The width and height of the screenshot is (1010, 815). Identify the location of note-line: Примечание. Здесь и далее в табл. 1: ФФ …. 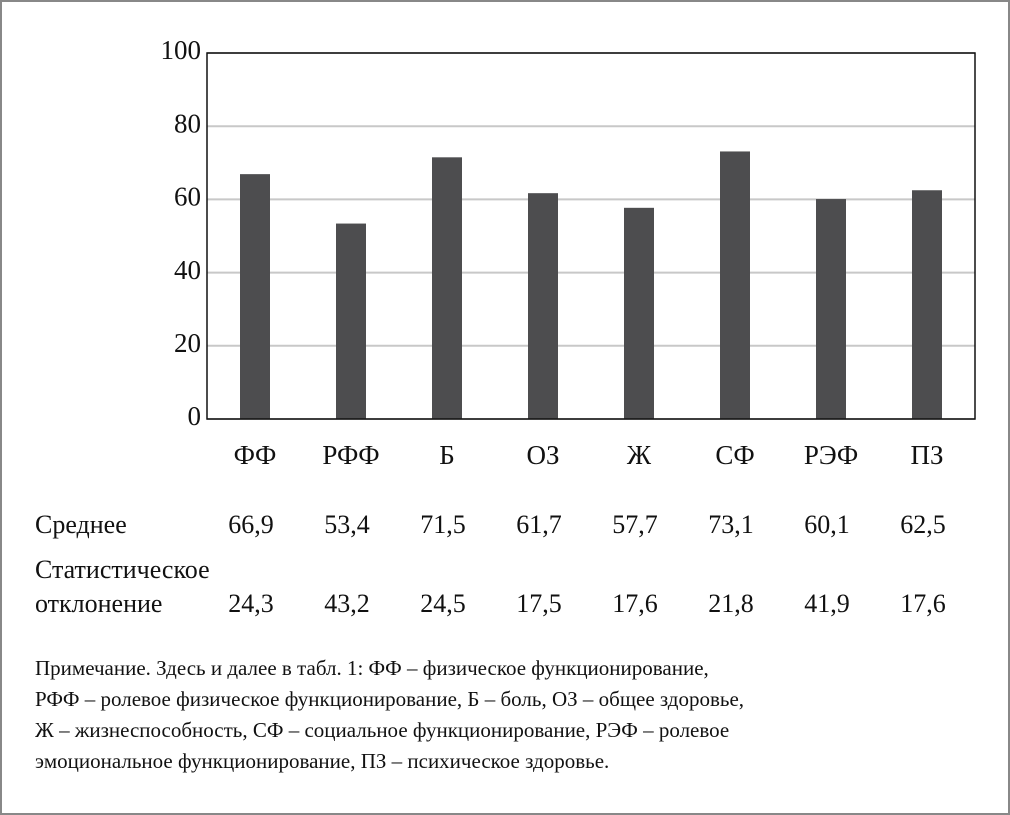
(372, 668).